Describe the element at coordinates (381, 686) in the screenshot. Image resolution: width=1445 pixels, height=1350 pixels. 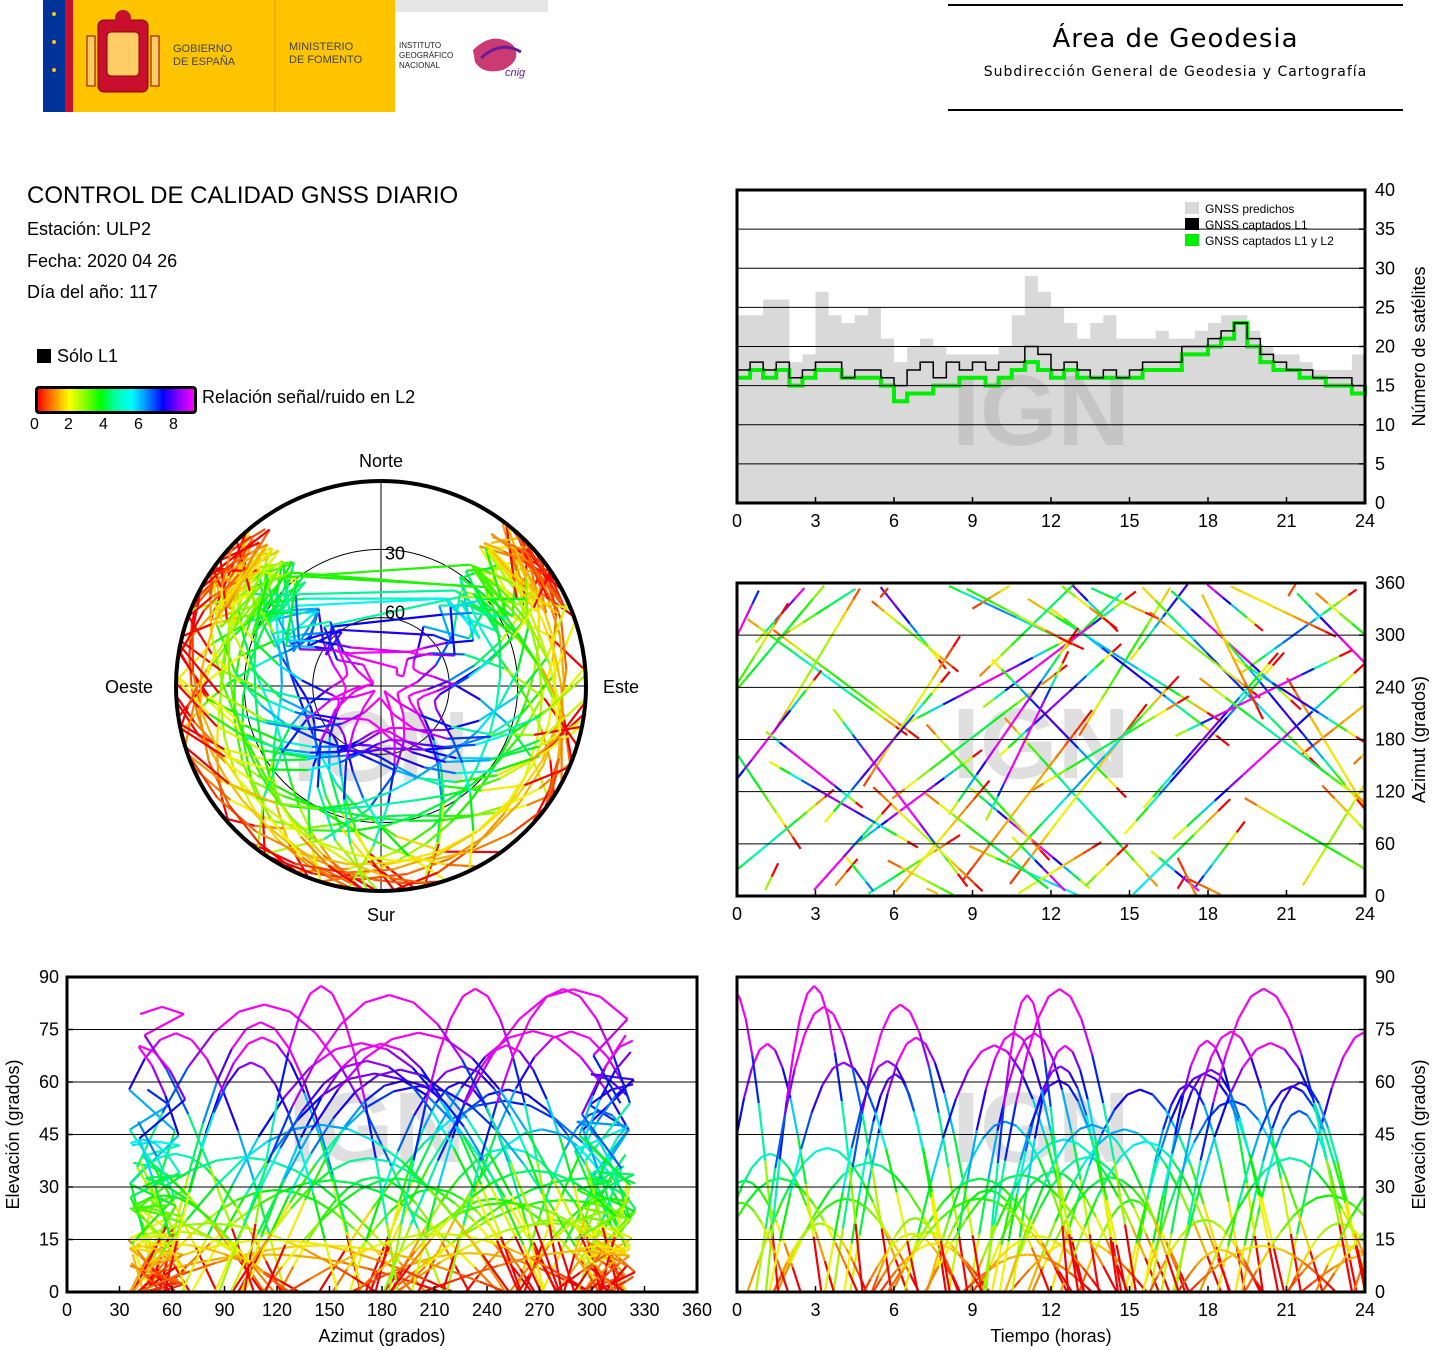
I see `horizon-circle` at that location.